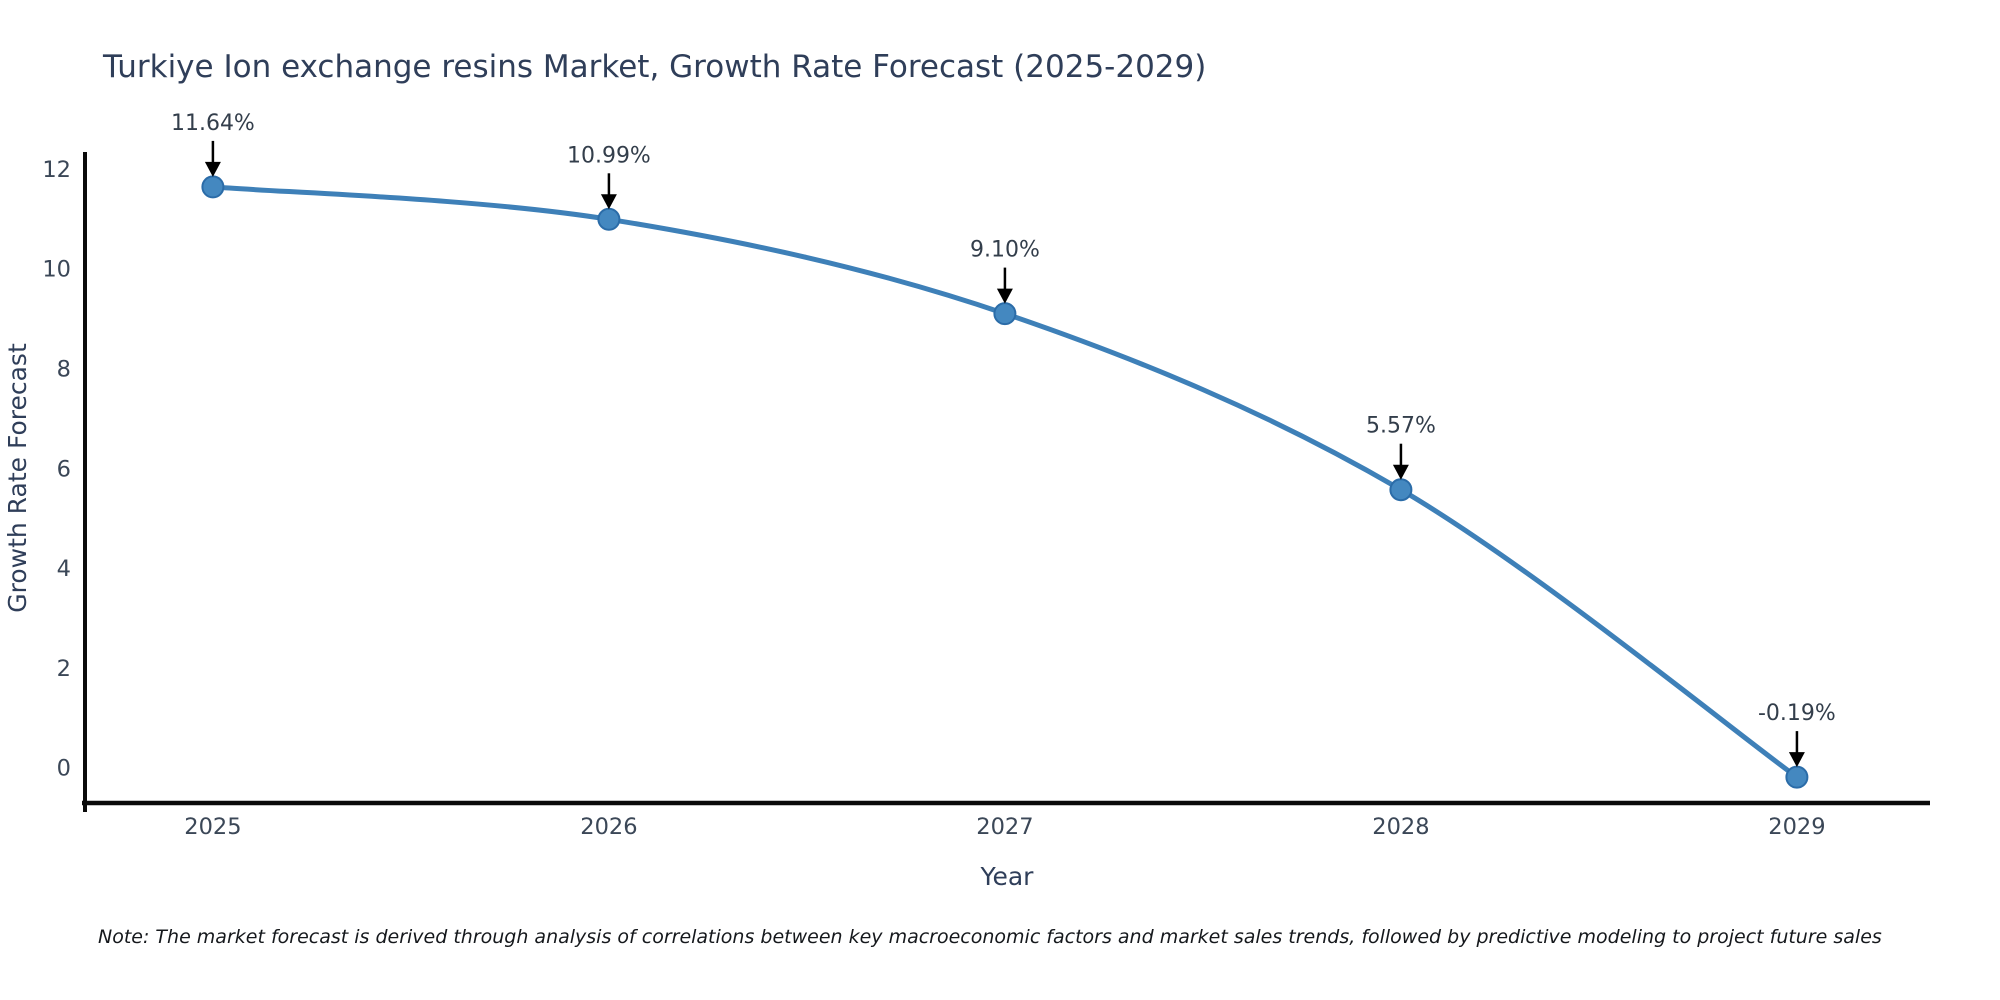 This screenshot has width=2000, height=1000. What do you see at coordinates (608, 827) in the screenshot?
I see `x-tick-label: 2026` at bounding box center [608, 827].